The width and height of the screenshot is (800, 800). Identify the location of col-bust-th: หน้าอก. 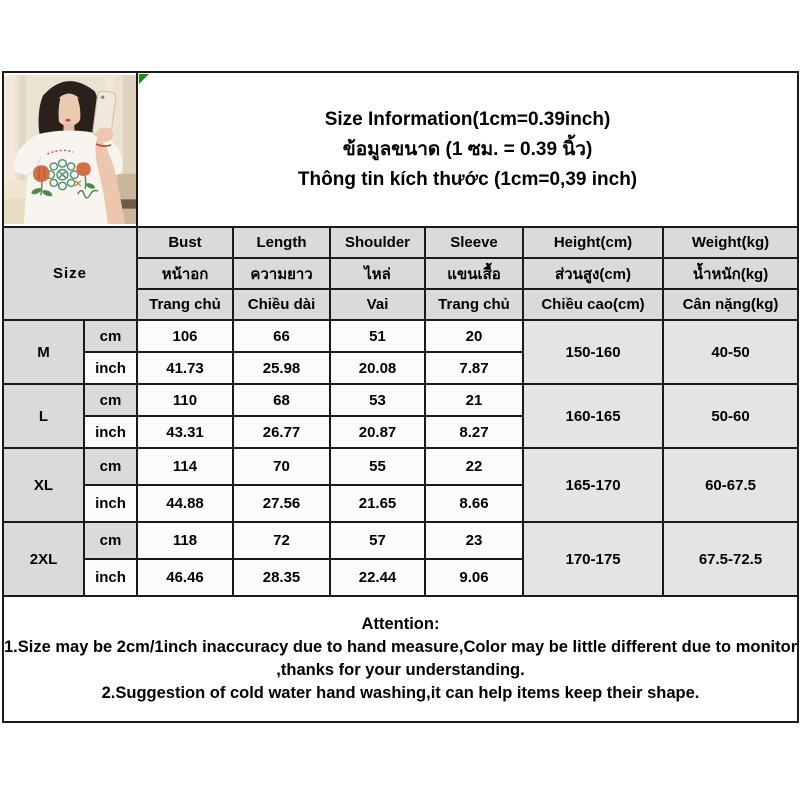
(185, 273).